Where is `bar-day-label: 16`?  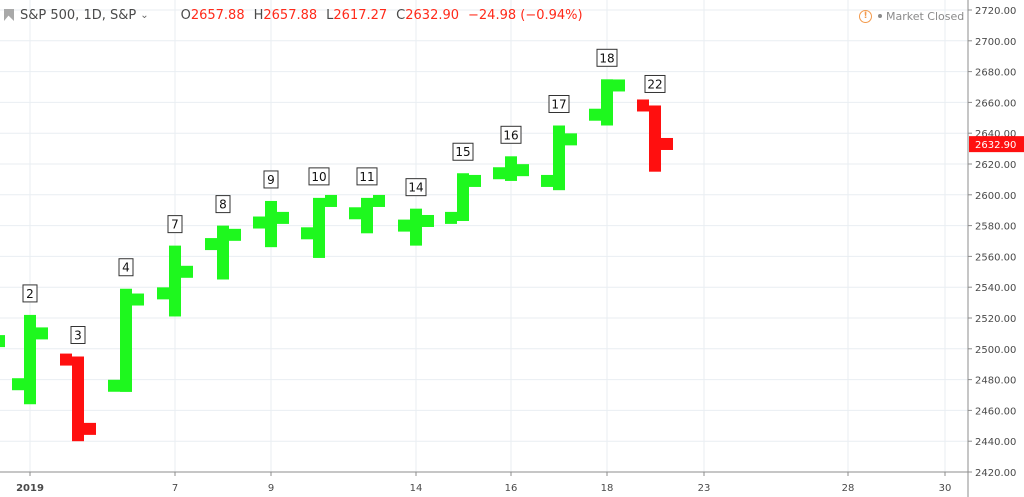
bar-day-label: 16 is located at coordinates (511, 134).